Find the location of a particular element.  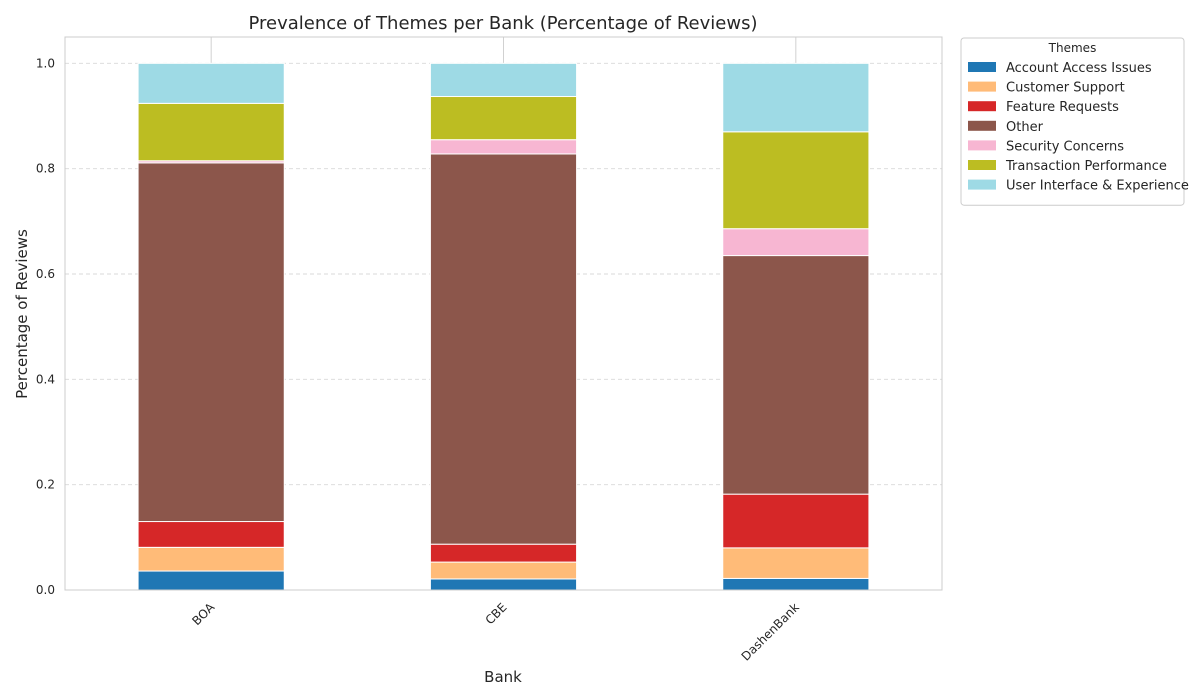

bar-segment-cbe-other is located at coordinates (503, 349).